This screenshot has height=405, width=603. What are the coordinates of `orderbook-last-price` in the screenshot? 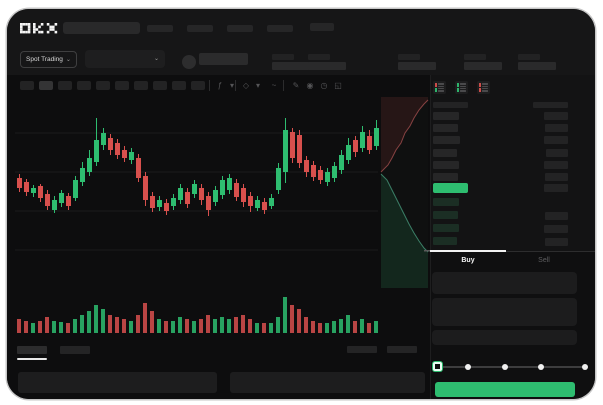 It's located at (450, 188).